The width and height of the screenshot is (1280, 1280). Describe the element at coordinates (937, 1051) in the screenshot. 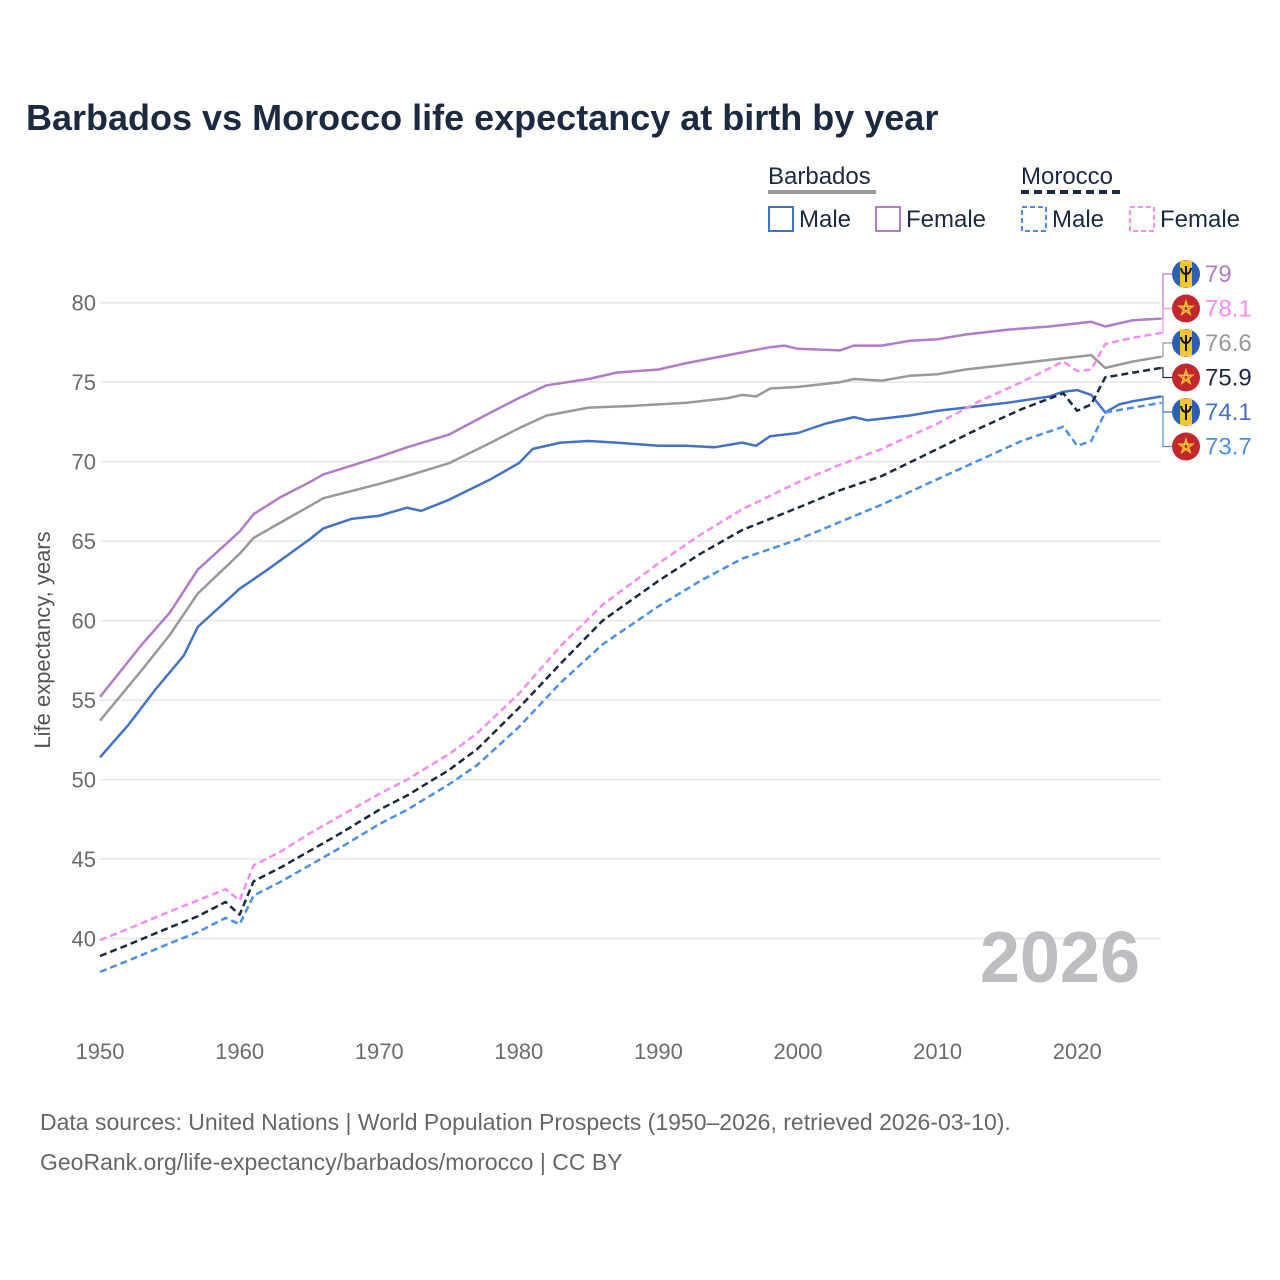

I see `x-tick-2010: 2010` at that location.